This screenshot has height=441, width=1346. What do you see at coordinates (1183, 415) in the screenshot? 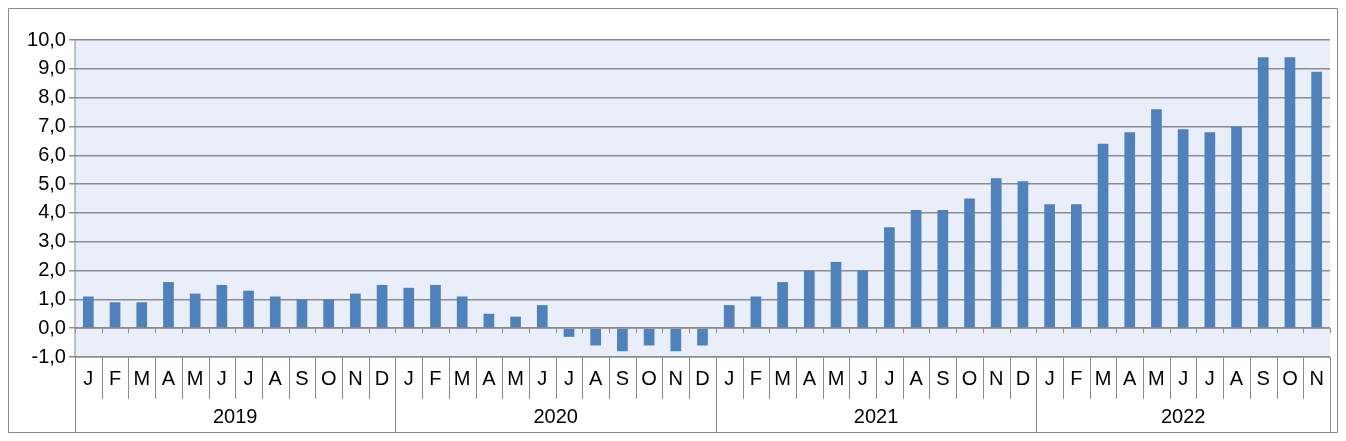
I see `text: 2022` at bounding box center [1183, 415].